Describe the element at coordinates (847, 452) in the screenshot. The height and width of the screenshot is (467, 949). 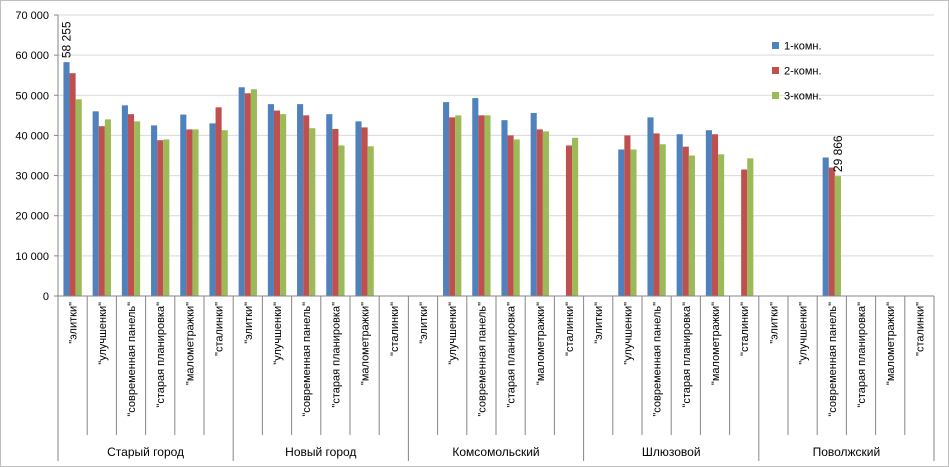
I see `group-label: Поволжский` at that location.